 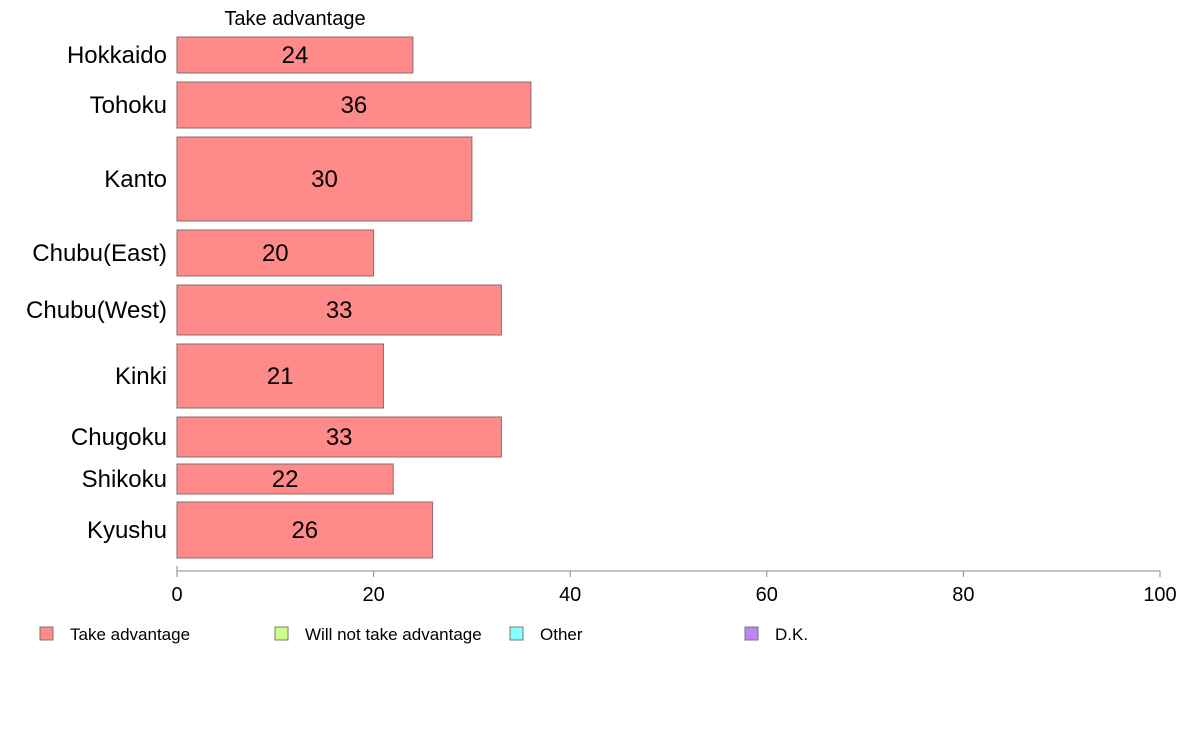 I want to click on x-axis: 0 20 40 60 80 100, so click(x=674, y=586).